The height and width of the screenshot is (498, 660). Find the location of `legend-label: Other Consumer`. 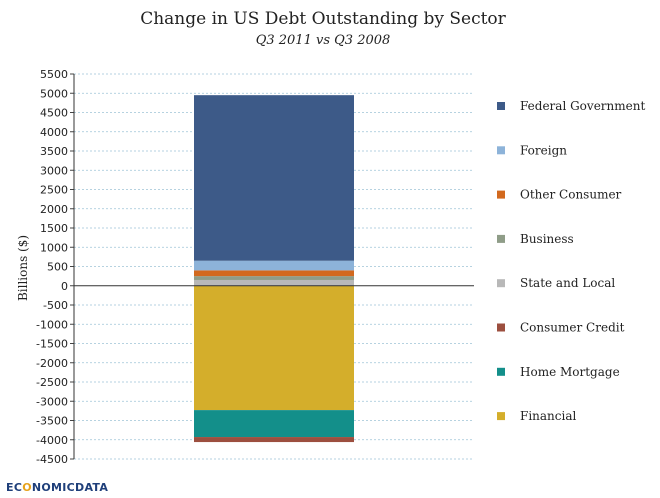

legend-label: Other Consumer is located at coordinates (571, 195).